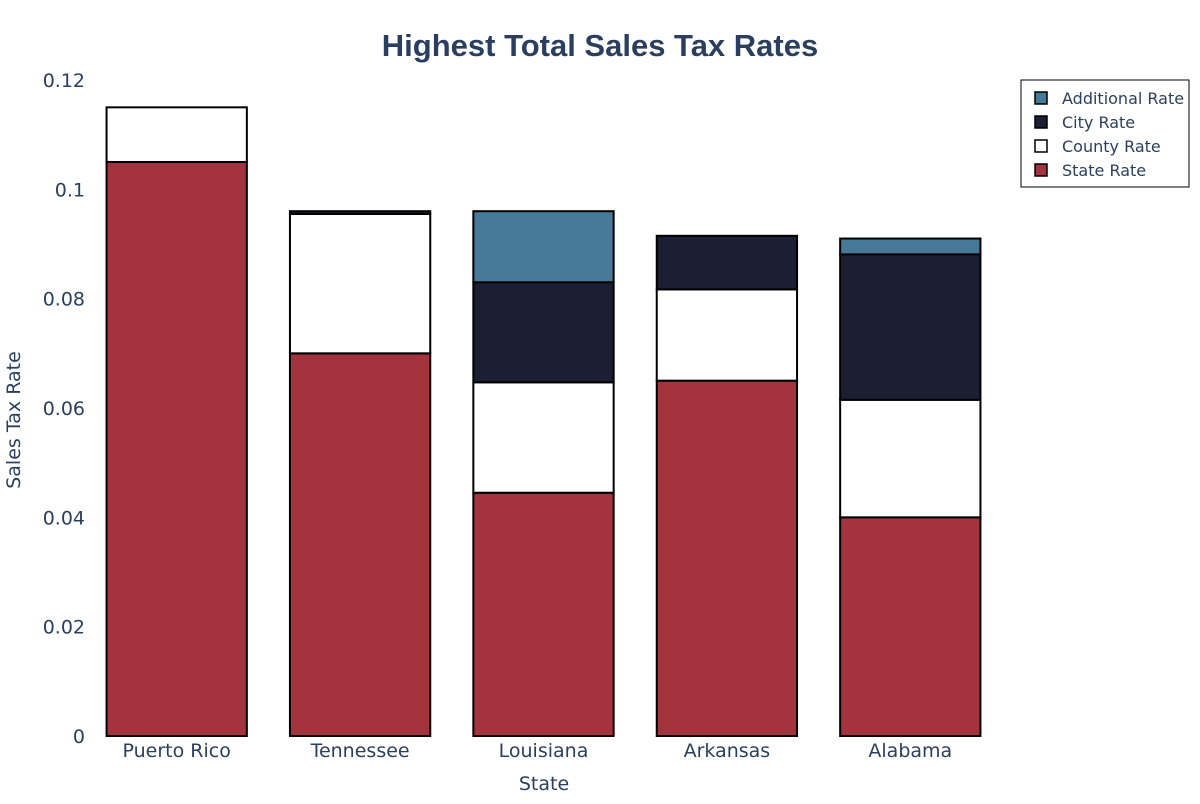 This screenshot has width=1200, height=804. I want to click on legend-item-county-rate: County Rate, so click(1097, 146).